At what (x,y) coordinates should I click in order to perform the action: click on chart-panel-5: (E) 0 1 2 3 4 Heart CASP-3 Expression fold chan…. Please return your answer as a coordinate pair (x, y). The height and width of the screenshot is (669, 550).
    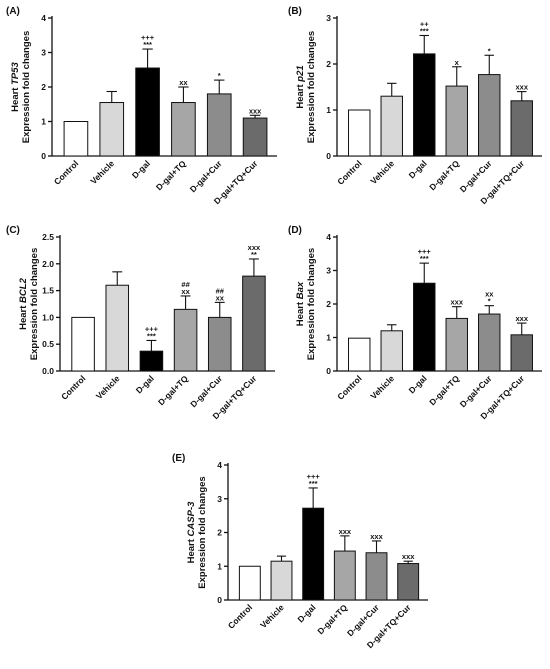
    Looking at the image, I should click on (300, 551).